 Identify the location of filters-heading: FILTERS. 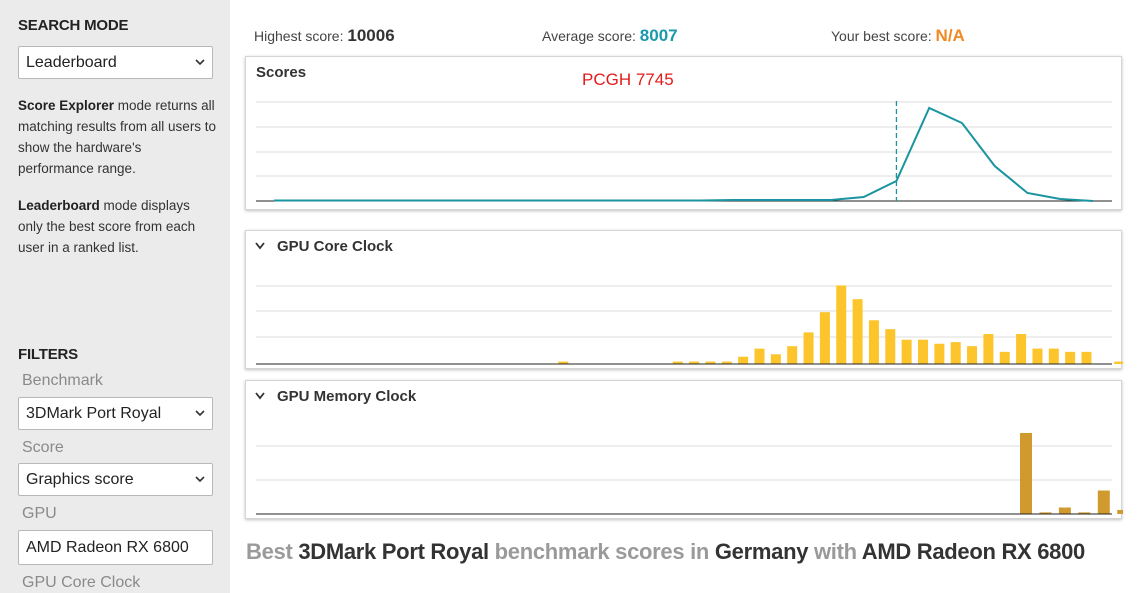
(48, 354).